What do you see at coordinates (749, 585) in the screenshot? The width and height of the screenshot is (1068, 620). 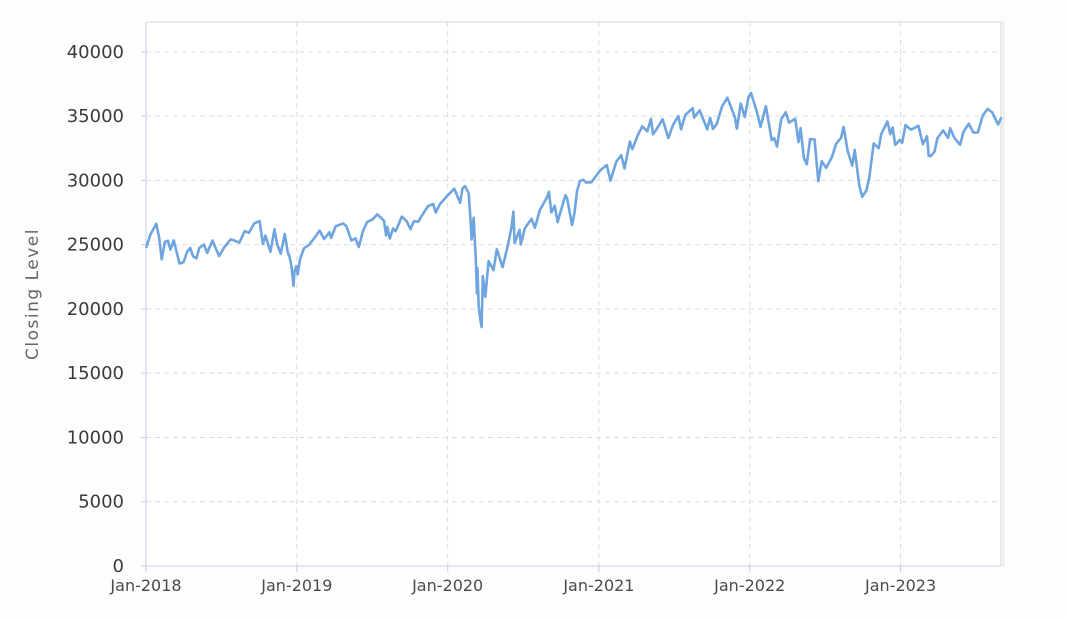 I see `x-tick-label: Jan-2022` at bounding box center [749, 585].